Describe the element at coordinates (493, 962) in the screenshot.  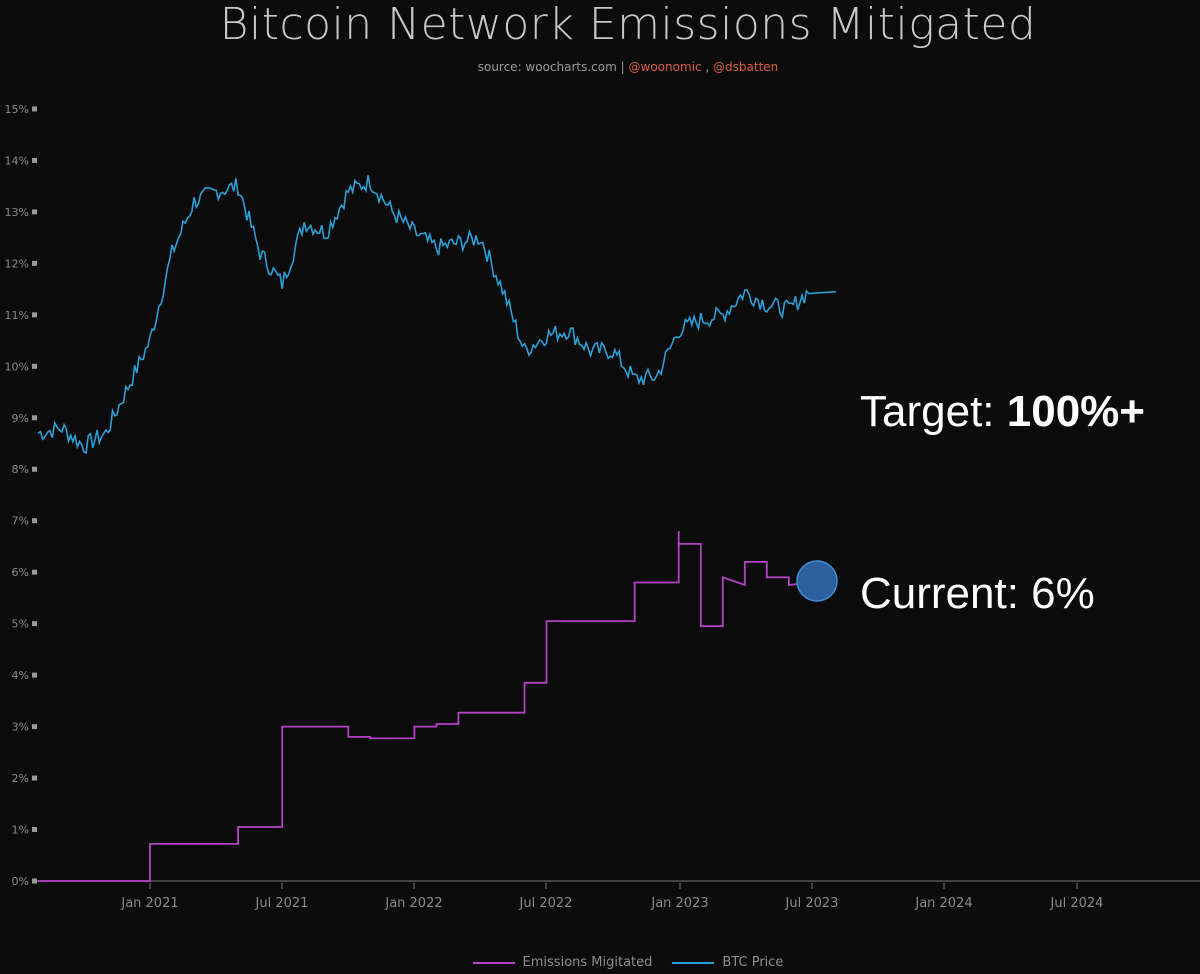
I see `emissions-swatch-icon` at that location.